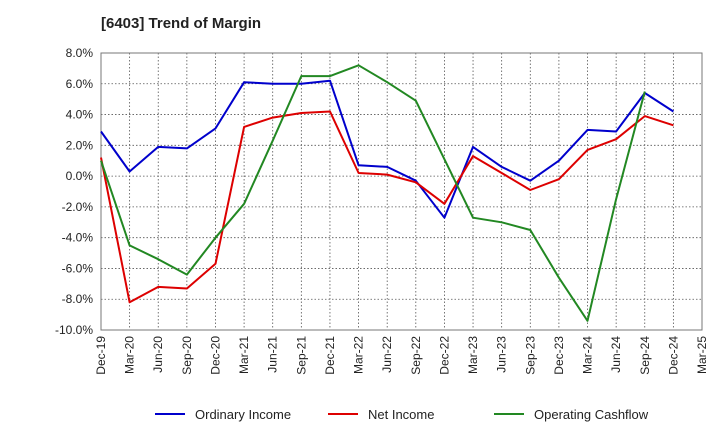  What do you see at coordinates (80, 115) in the screenshot?
I see `y-tick-label: 4.0%` at bounding box center [80, 115].